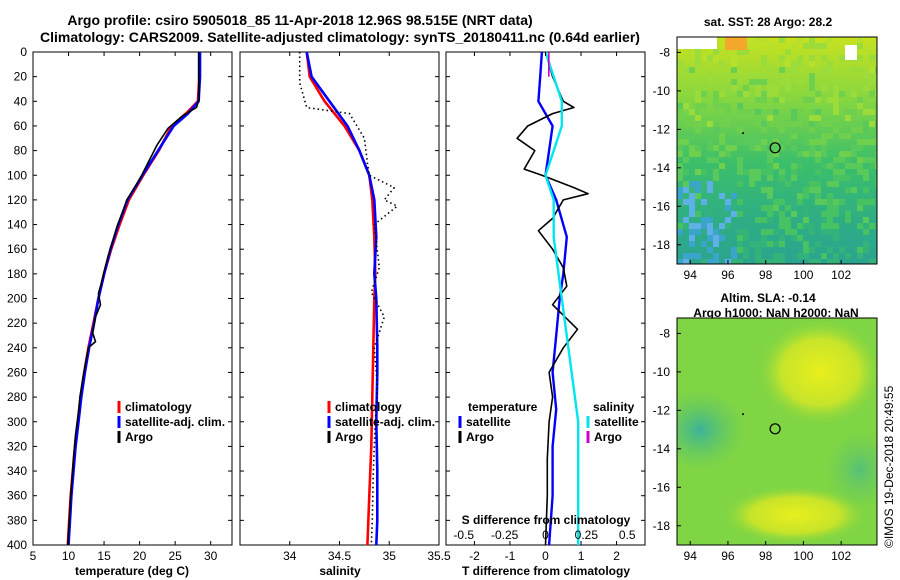  I want to click on lat-tick-label: -8, so click(664, 52).